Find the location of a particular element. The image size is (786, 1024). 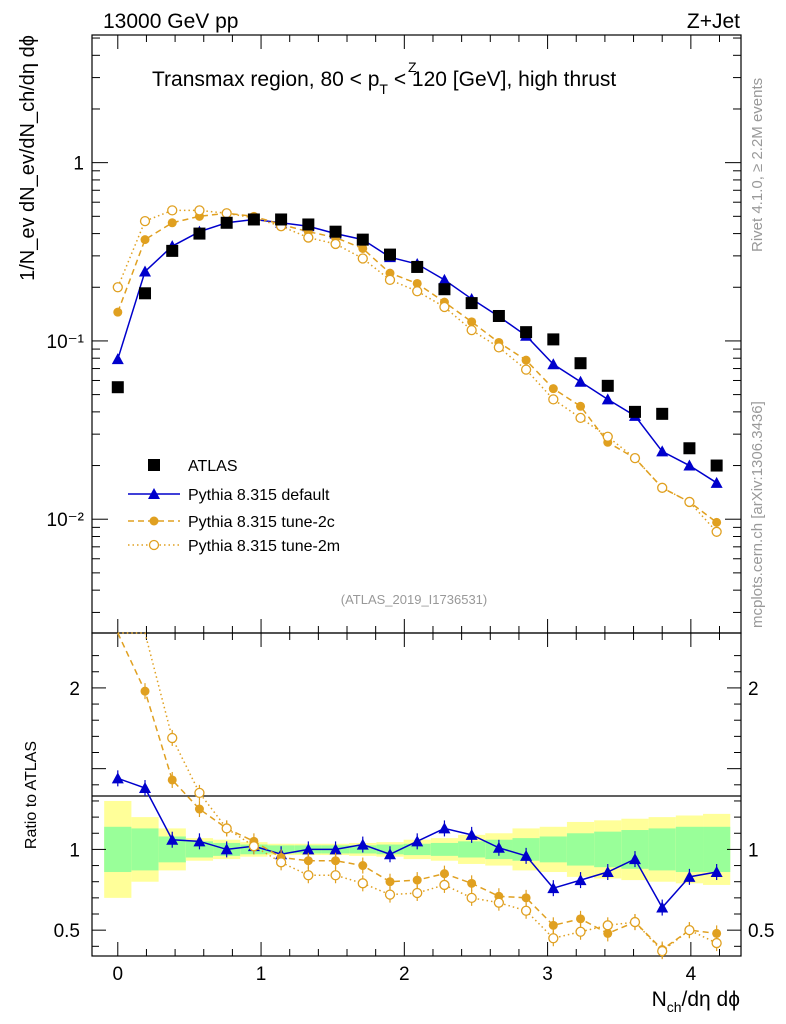

ratio-y-tick-label-left: 1 is located at coordinates (74, 850).